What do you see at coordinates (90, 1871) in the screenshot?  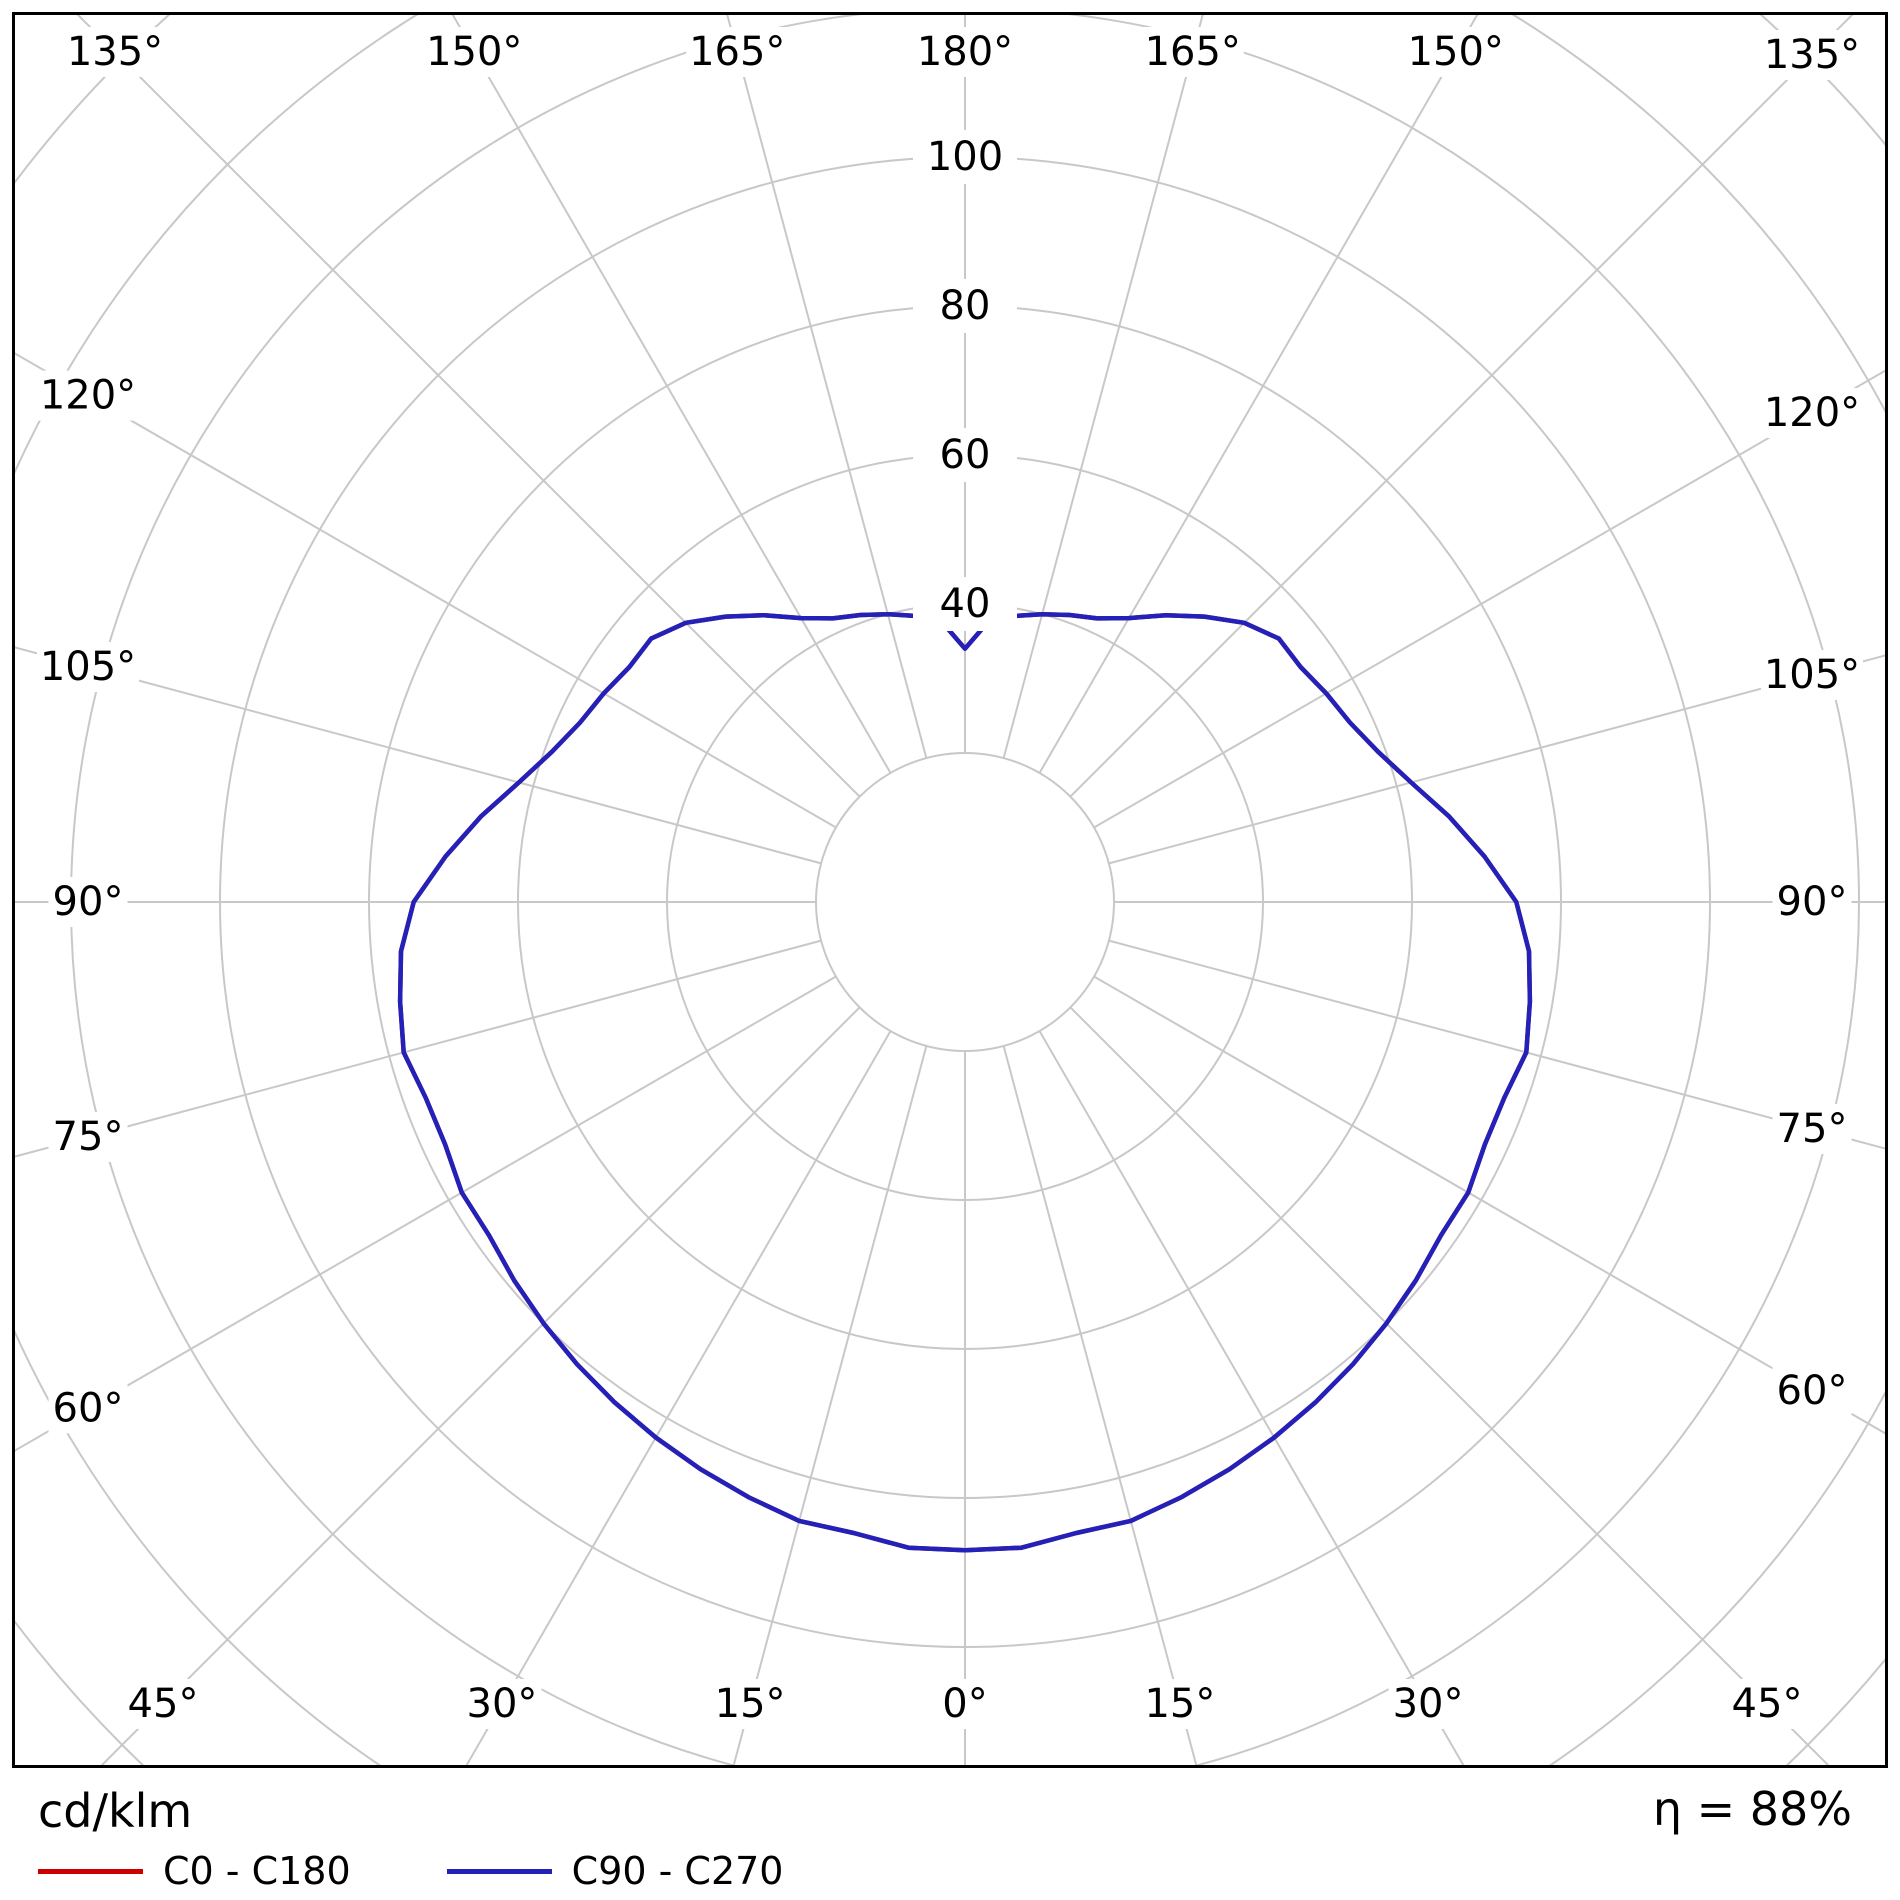 I see `legend-line-c0-c180-icon` at bounding box center [90, 1871].